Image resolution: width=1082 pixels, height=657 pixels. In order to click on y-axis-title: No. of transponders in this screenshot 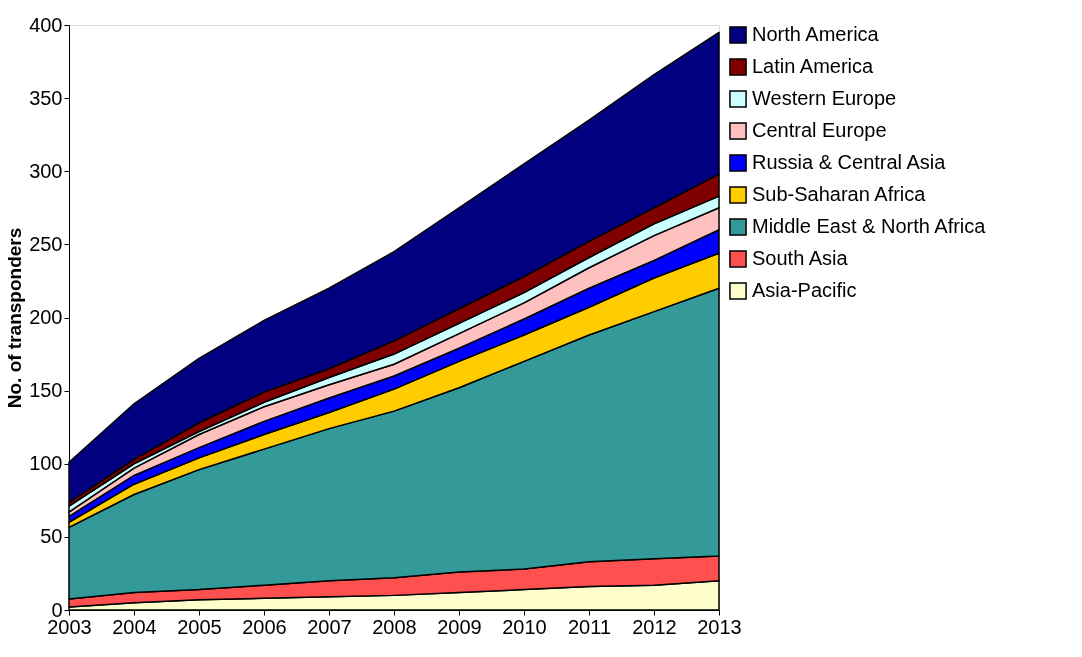, I will do `click(15, 318)`.